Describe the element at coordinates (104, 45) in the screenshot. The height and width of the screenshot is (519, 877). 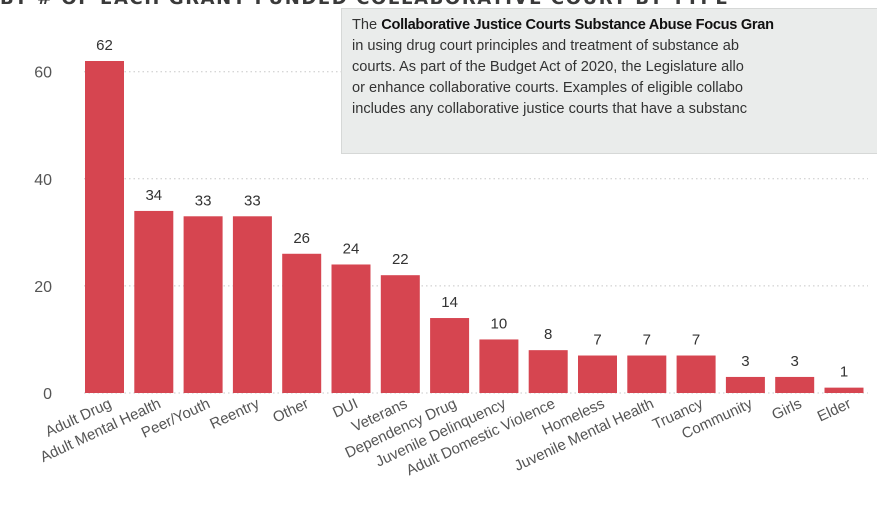
I see `data-label: 62` at that location.